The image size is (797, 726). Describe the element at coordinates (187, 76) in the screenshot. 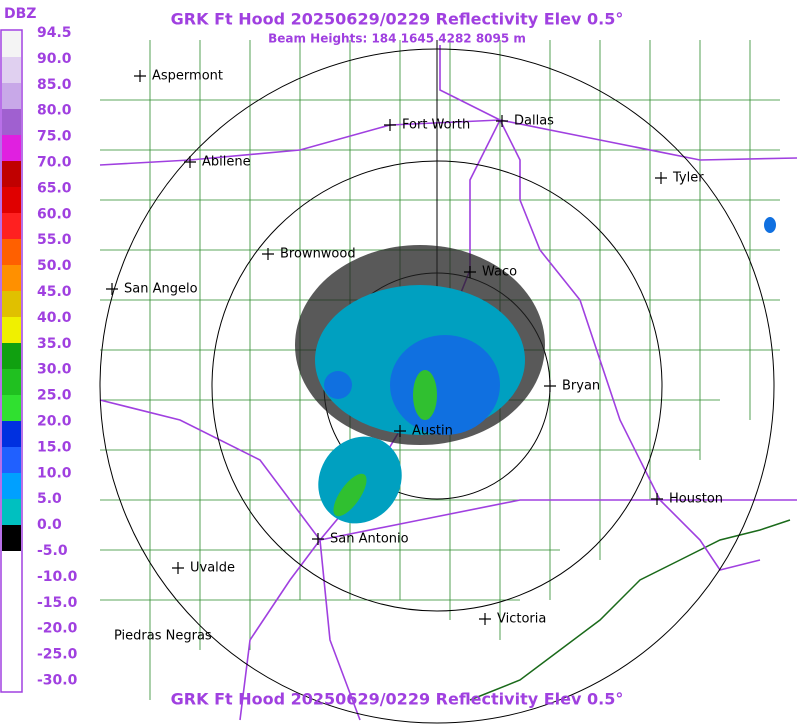

I see `city-label: Aspermont` at that location.